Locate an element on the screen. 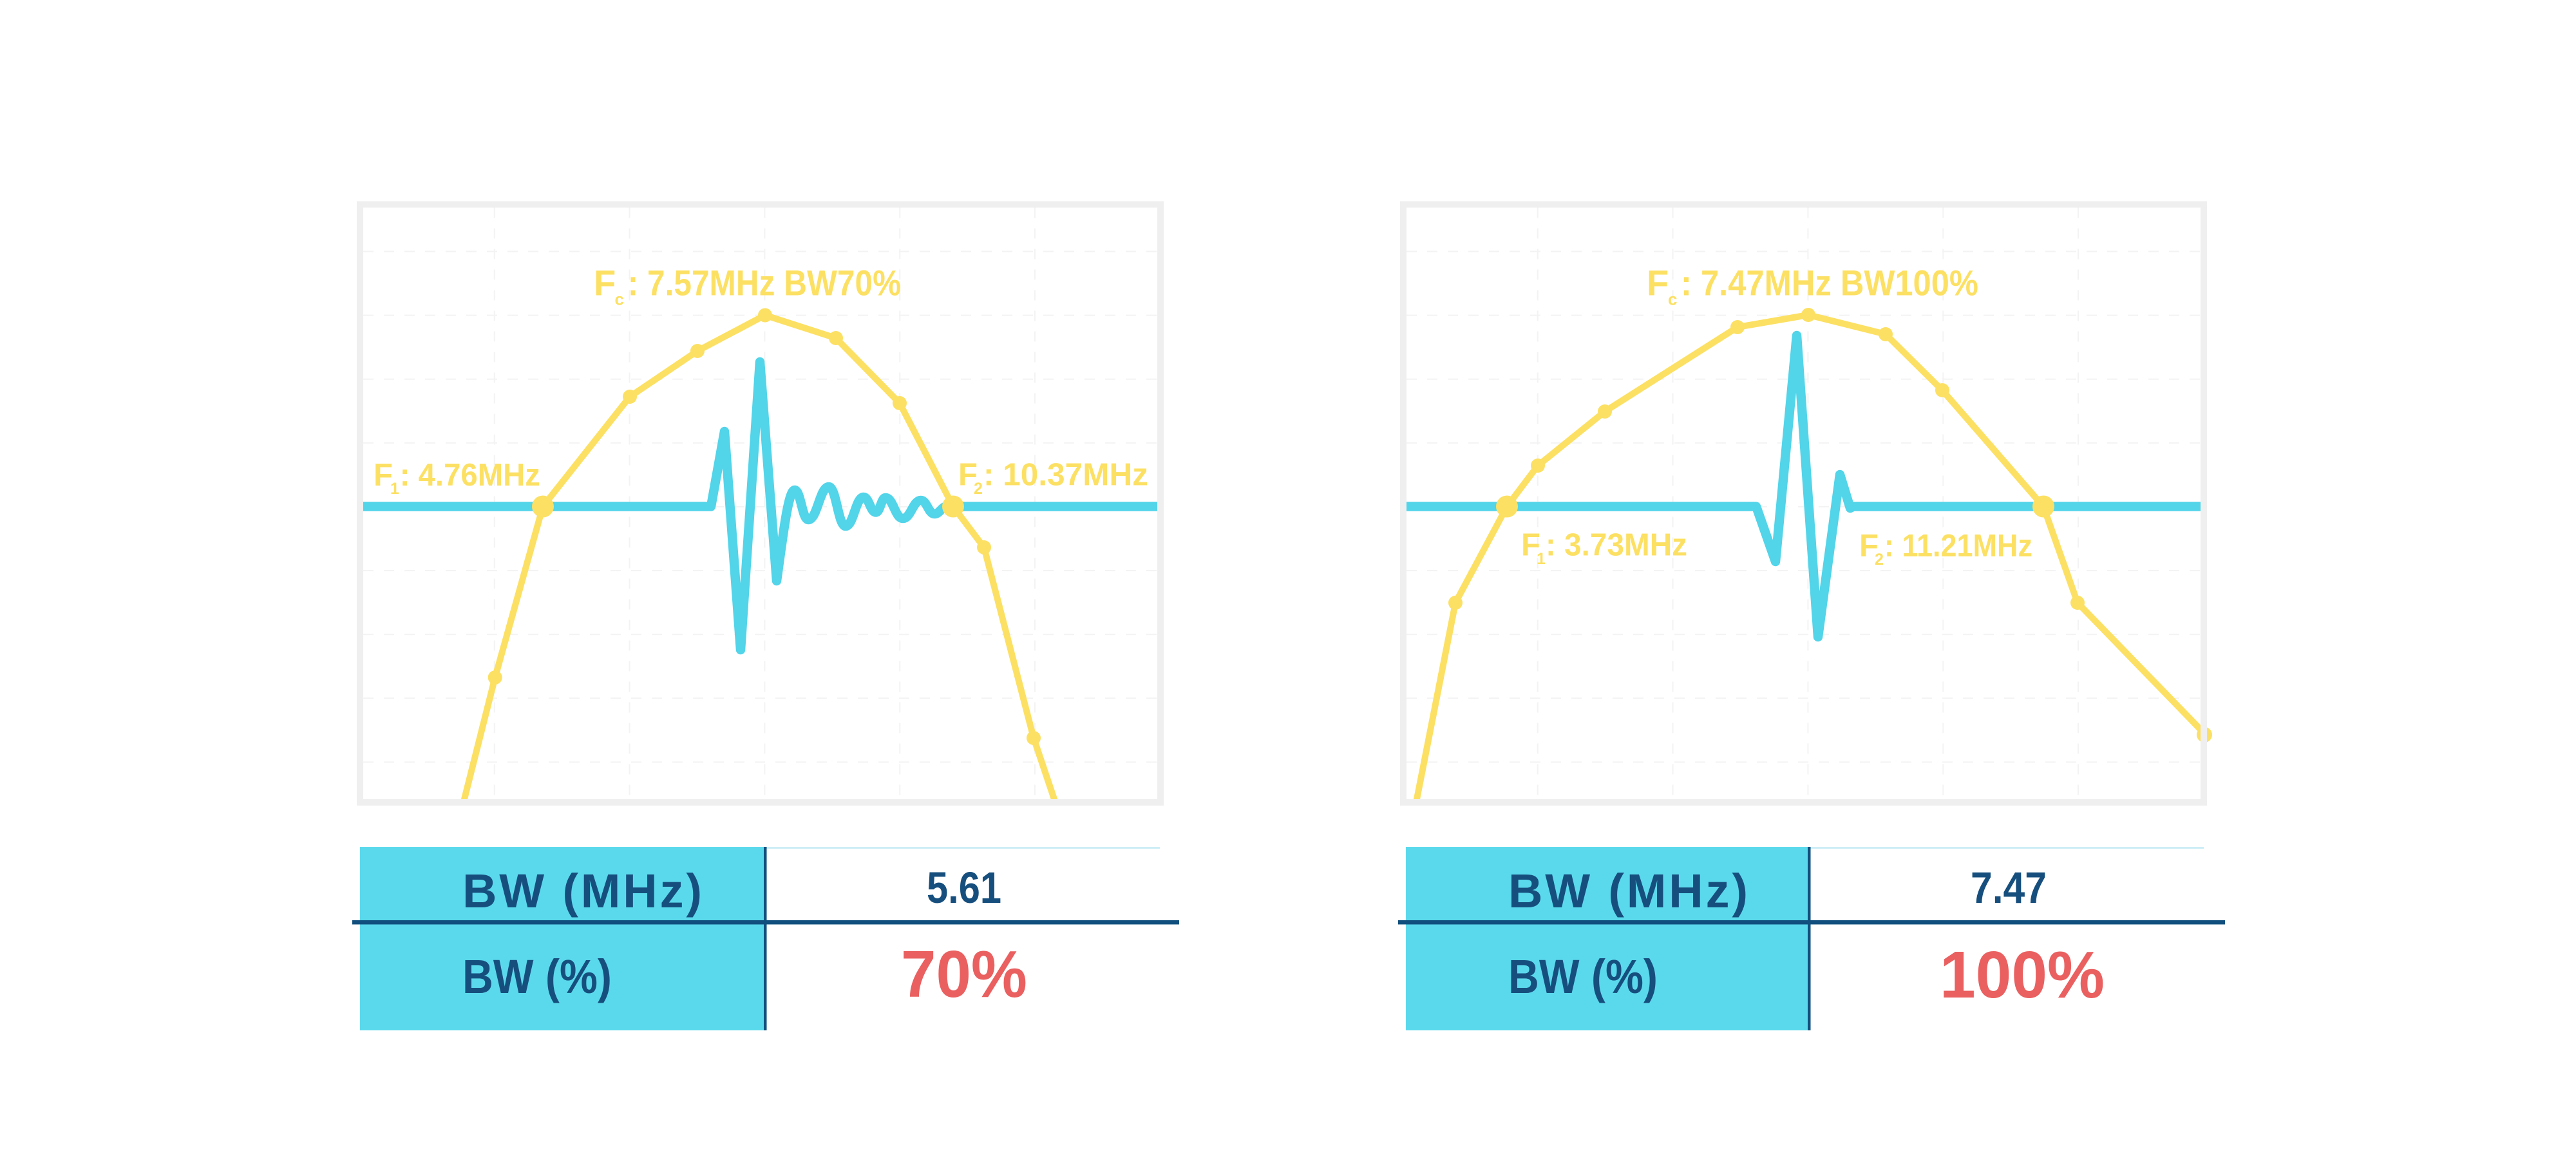 This screenshot has height=1154, width=2576. svg-text: 100% is located at coordinates (2022, 975).